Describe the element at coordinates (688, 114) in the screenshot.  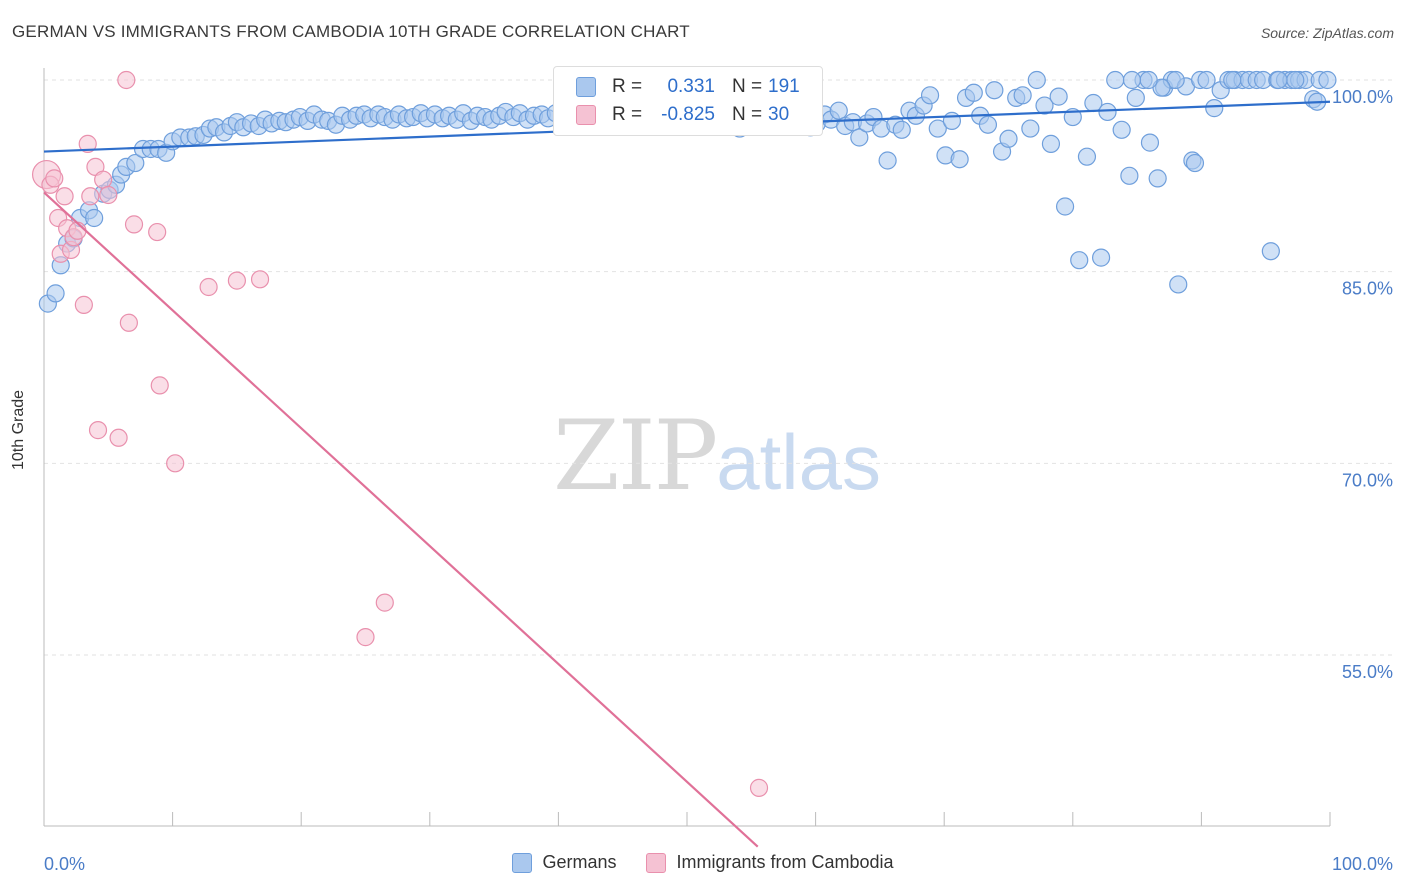
I see `stats-r-cambodia: -0.825` at that location.